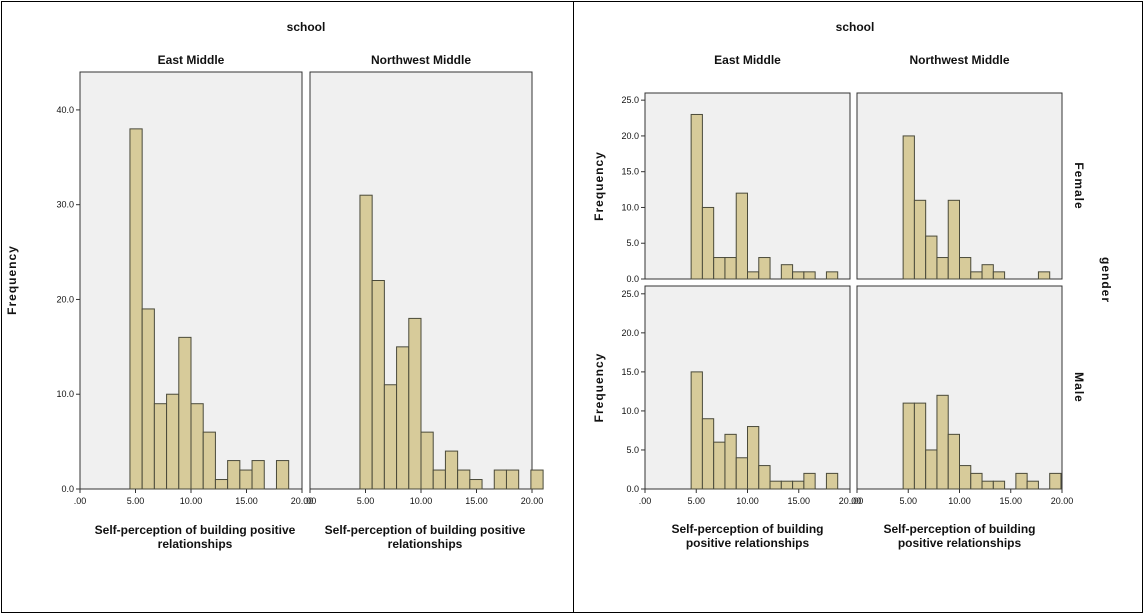 This screenshot has height=613, width=1144. I want to click on x-axis-label: Self-perception of building positive, so click(195, 530).